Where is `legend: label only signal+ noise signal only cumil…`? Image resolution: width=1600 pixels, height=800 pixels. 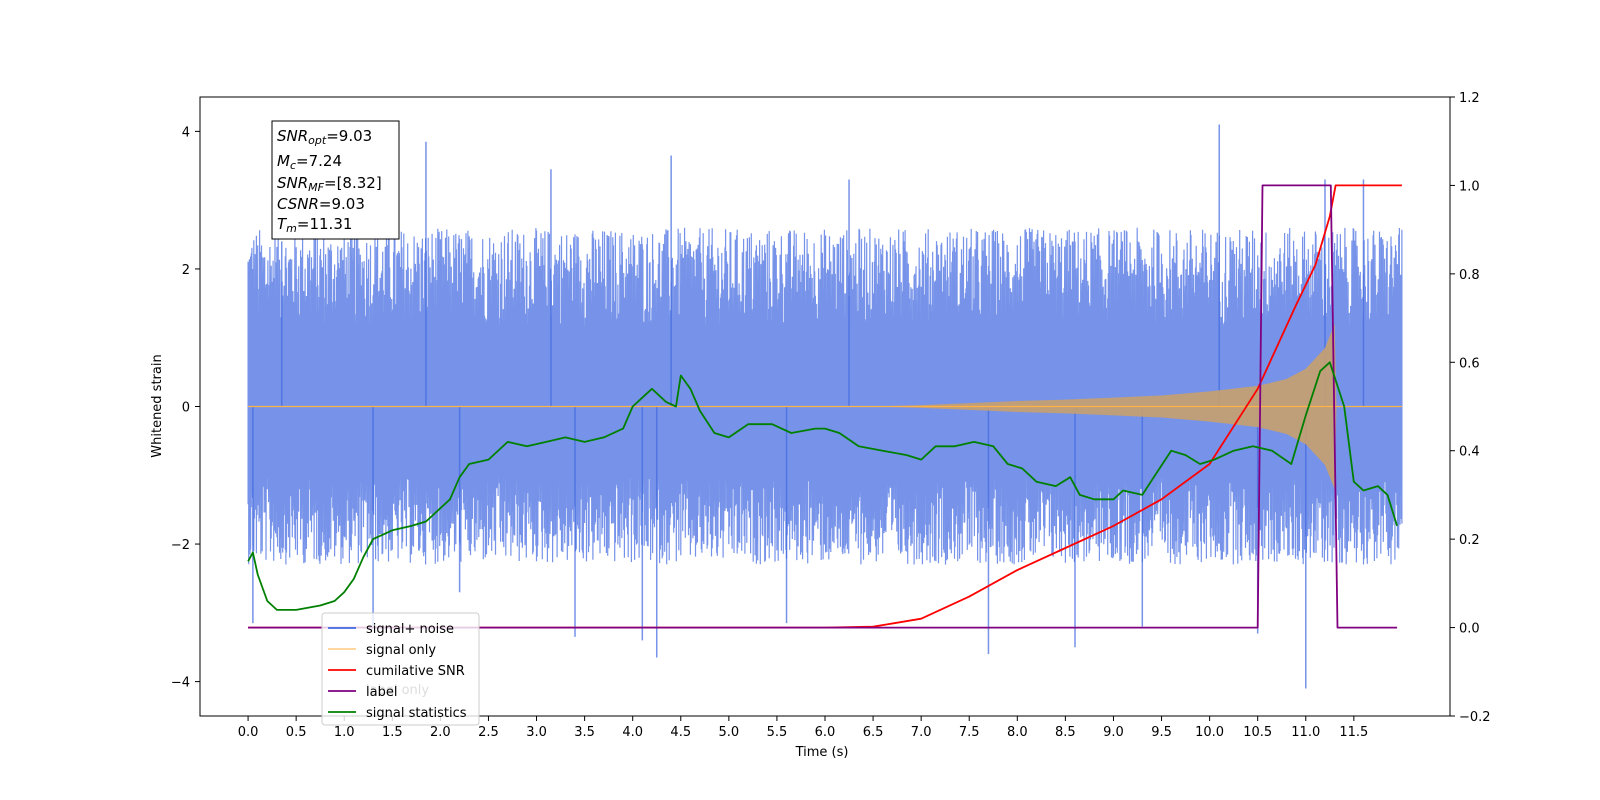 legend: label only signal+ noise signal only cumil… is located at coordinates (400, 669).